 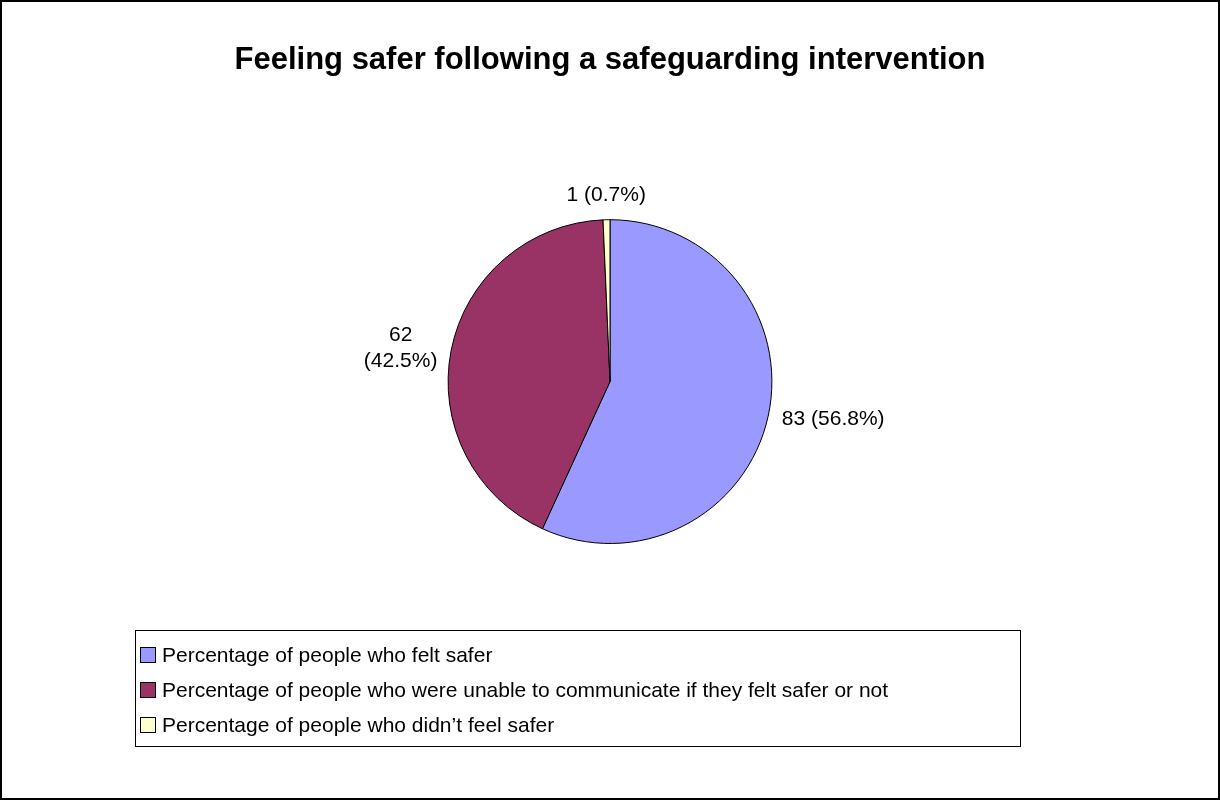 I want to click on data-label: 1 (0.7%), so click(x=606, y=194).